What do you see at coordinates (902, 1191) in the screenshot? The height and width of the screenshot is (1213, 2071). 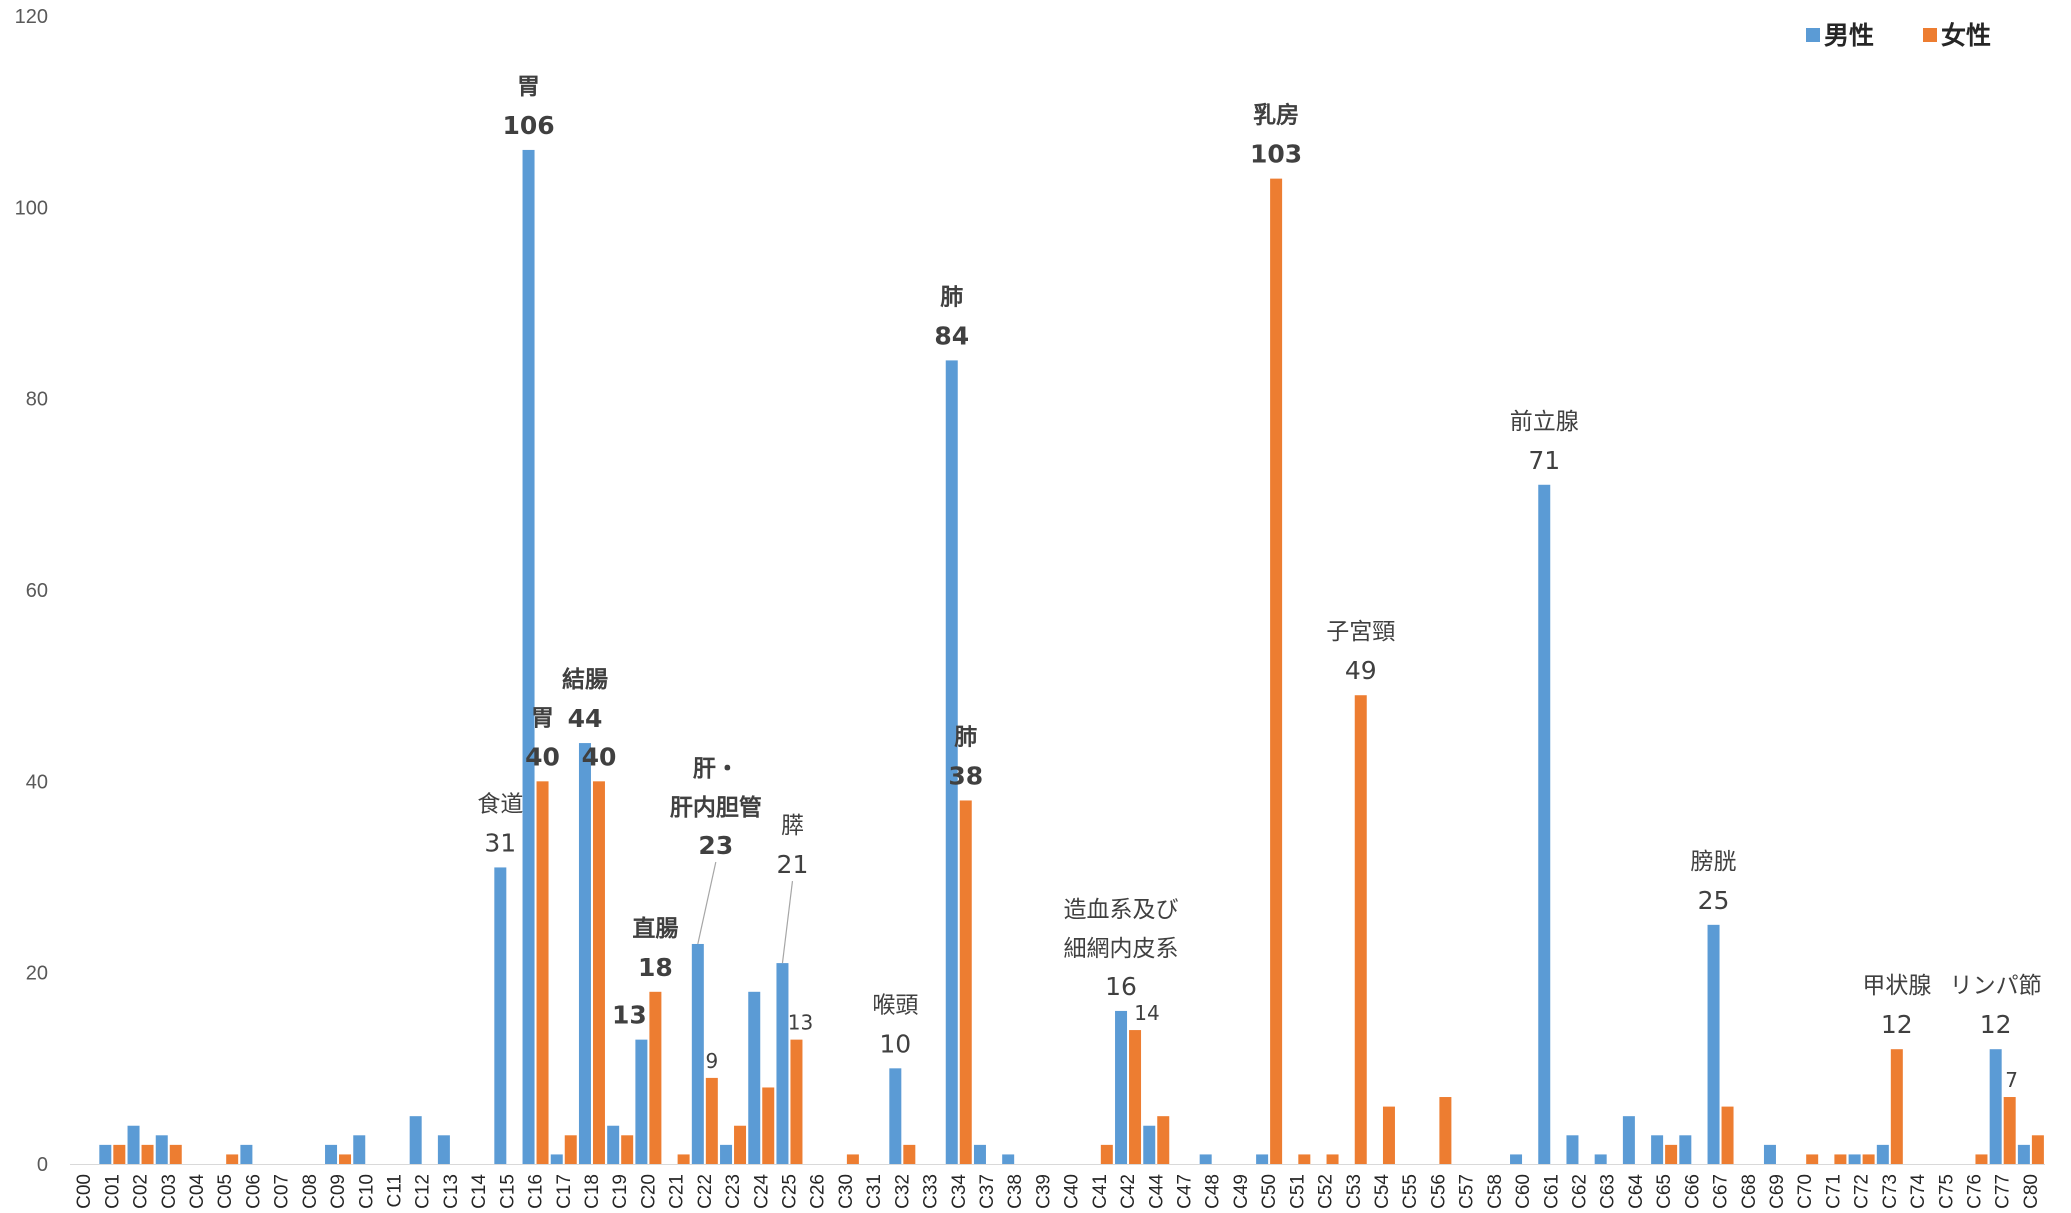 I see `x-tick-label: C32` at bounding box center [902, 1191].